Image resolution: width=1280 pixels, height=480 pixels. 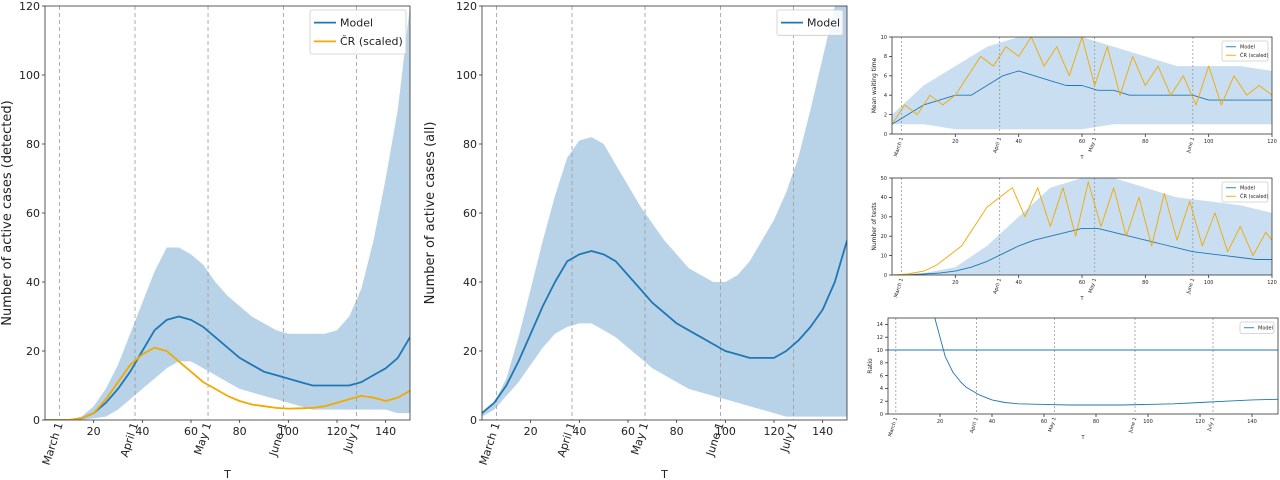 I want to click on y-tick-label: 10, so click(x=880, y=351).